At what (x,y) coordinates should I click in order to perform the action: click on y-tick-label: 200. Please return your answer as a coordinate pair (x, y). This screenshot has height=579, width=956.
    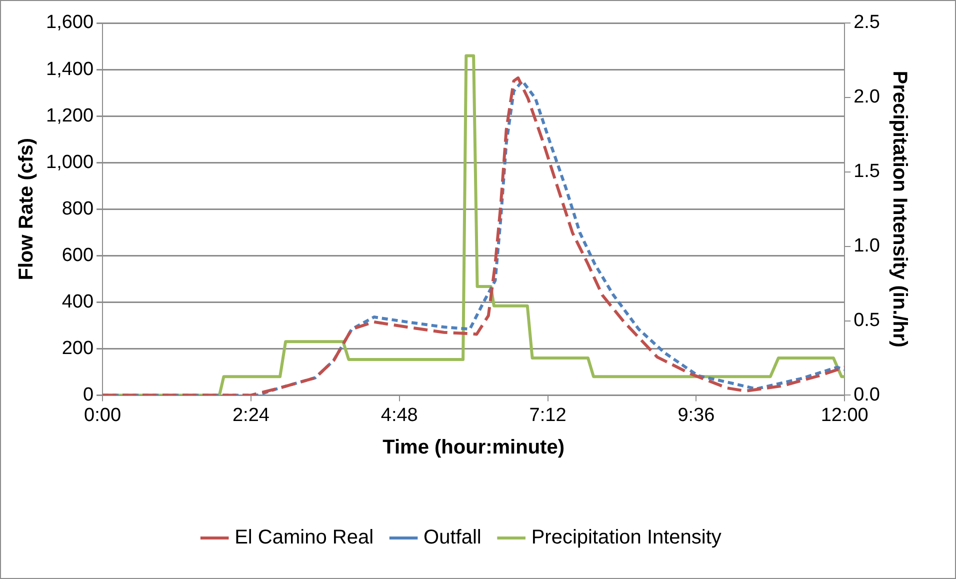
    Looking at the image, I should click on (78, 348).